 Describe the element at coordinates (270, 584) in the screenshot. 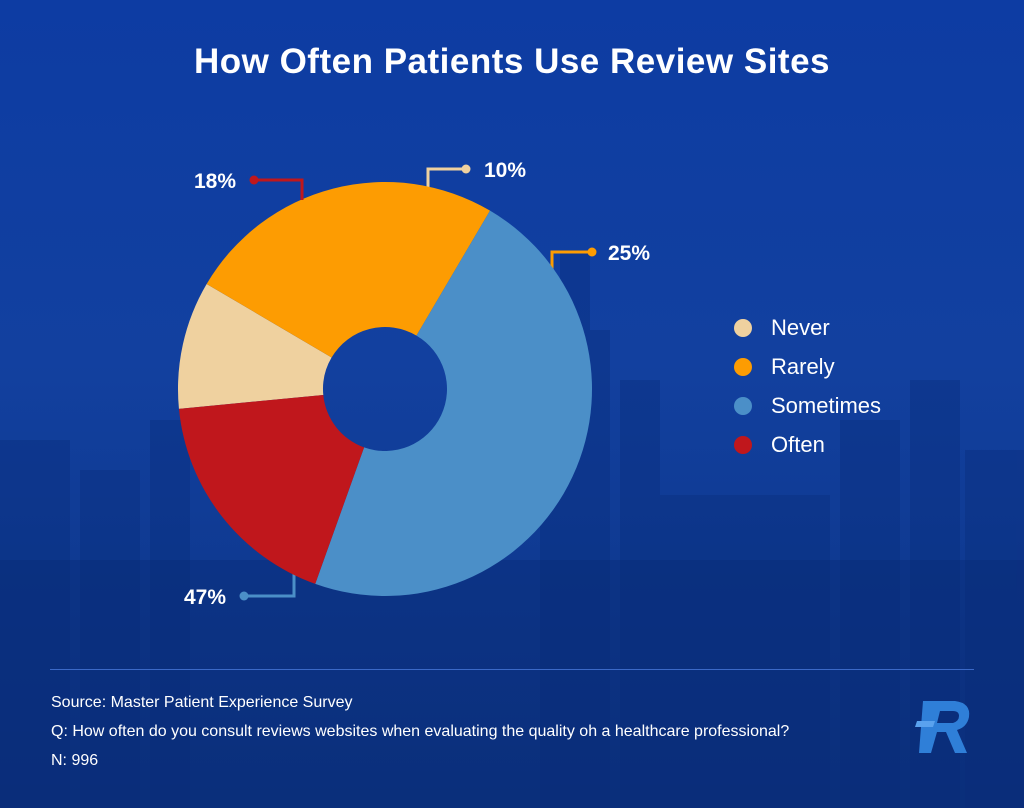

I see `leader-line-sometimes` at that location.